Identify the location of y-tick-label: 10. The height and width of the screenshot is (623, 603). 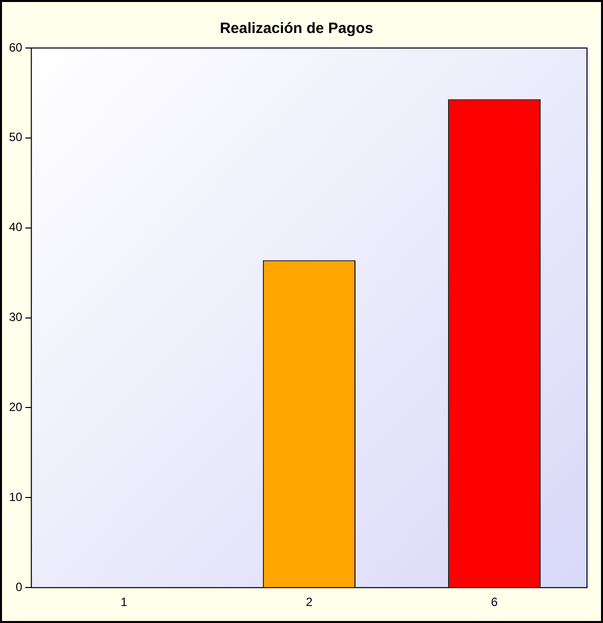
(15, 497).